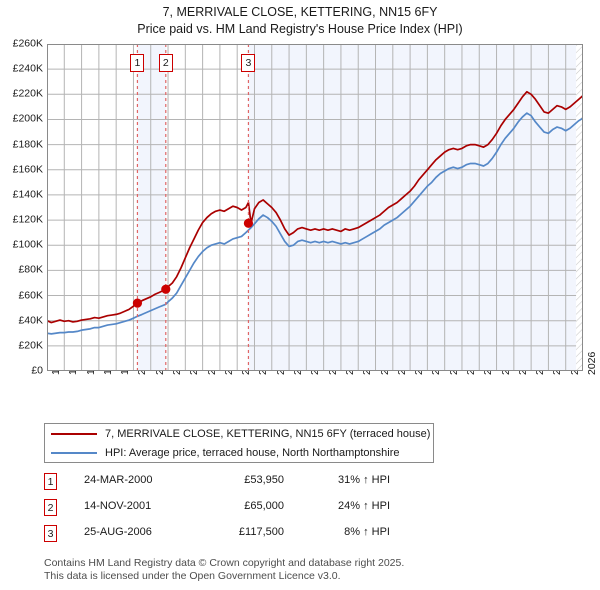  Describe the element at coordinates (27, 169) in the screenshot. I see `y-axis-tick-label: £160K` at that location.